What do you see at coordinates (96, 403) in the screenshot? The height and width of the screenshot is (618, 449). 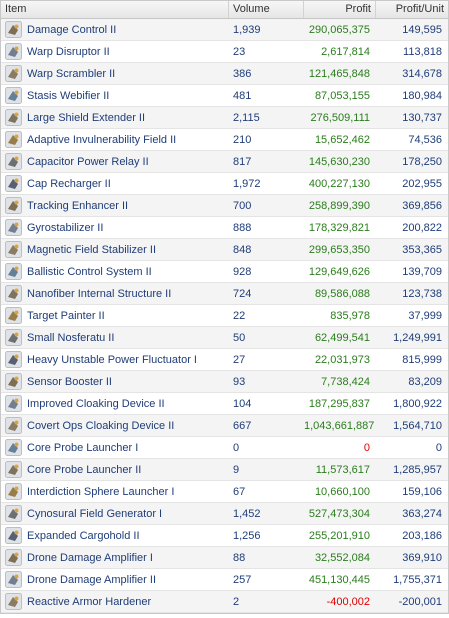 I see `item-name-link: Improved Cloaking Device II` at bounding box center [96, 403].